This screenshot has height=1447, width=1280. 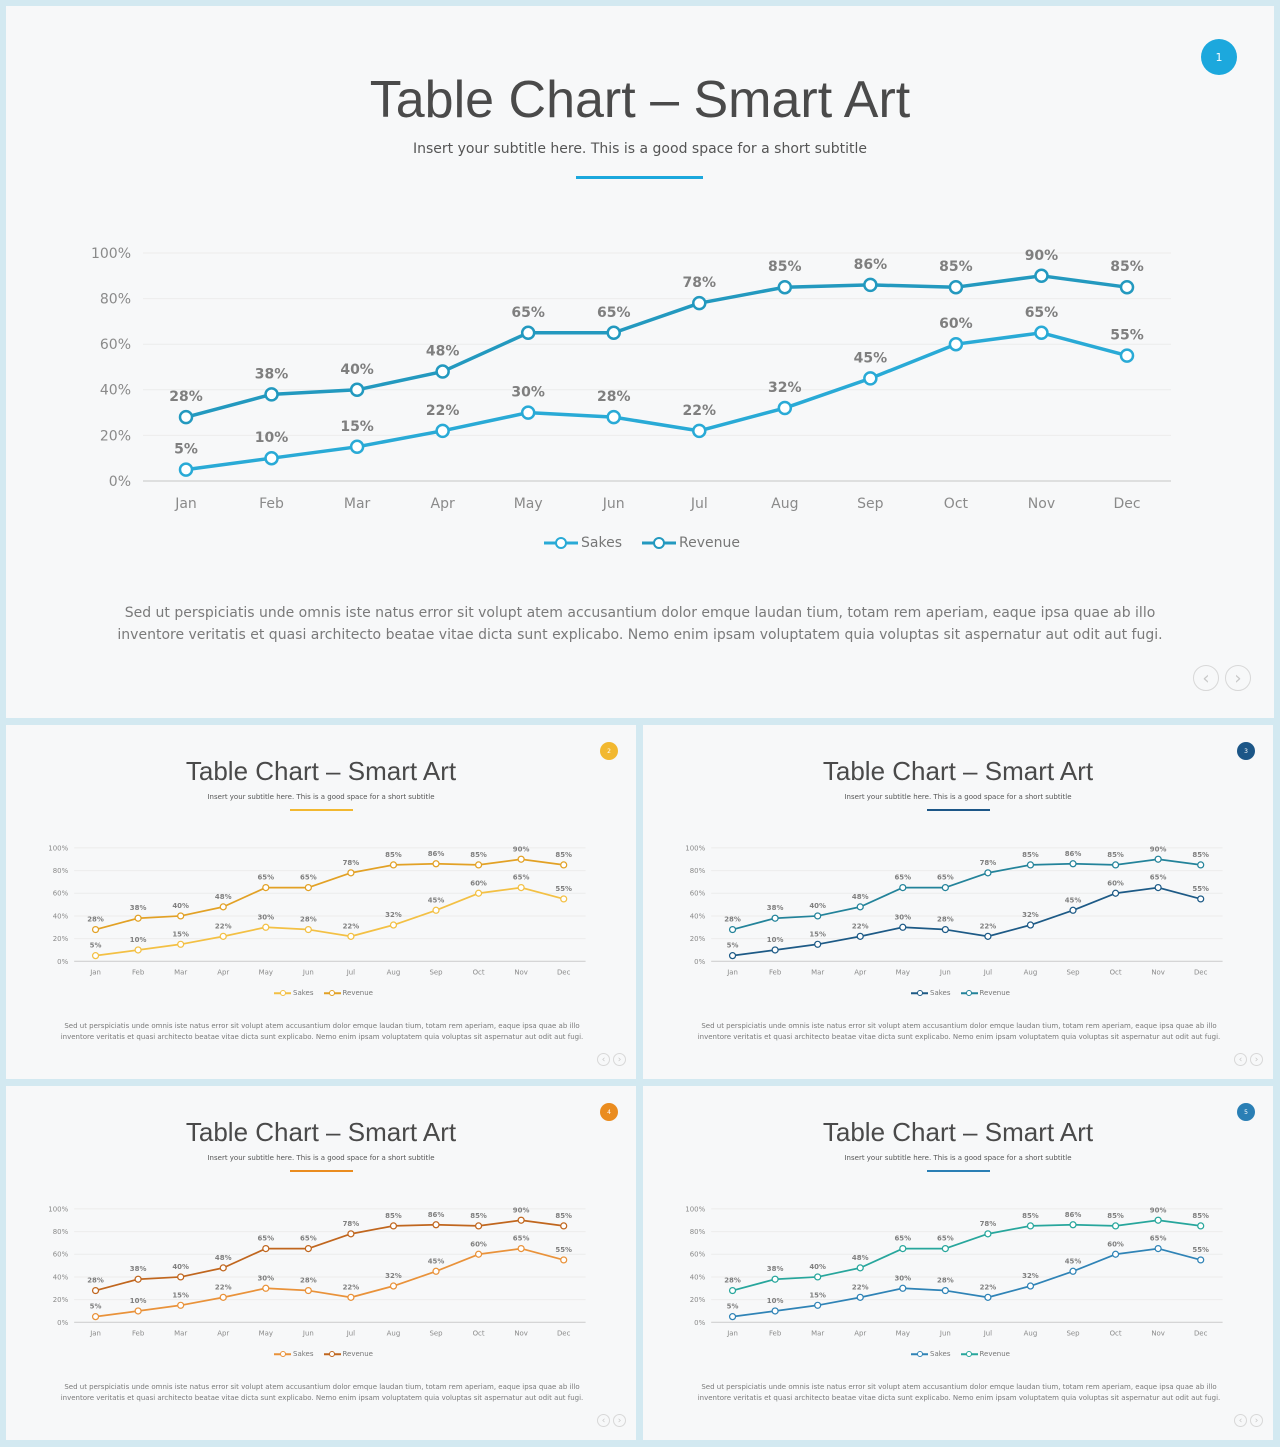 I want to click on slide-number-badge: 3, so click(x=1246, y=751).